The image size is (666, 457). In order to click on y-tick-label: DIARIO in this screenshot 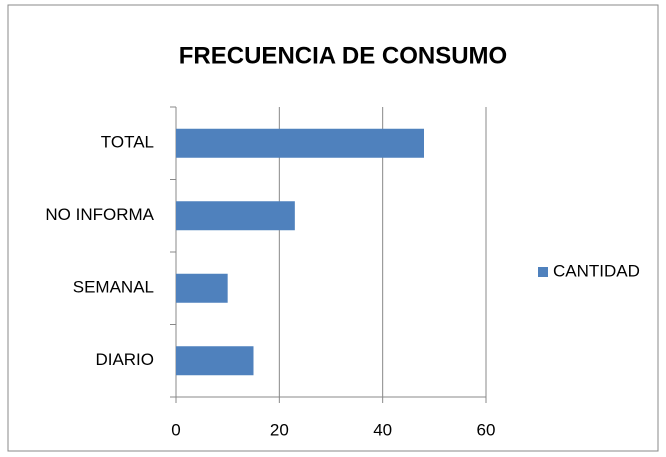, I will do `click(124, 359)`.